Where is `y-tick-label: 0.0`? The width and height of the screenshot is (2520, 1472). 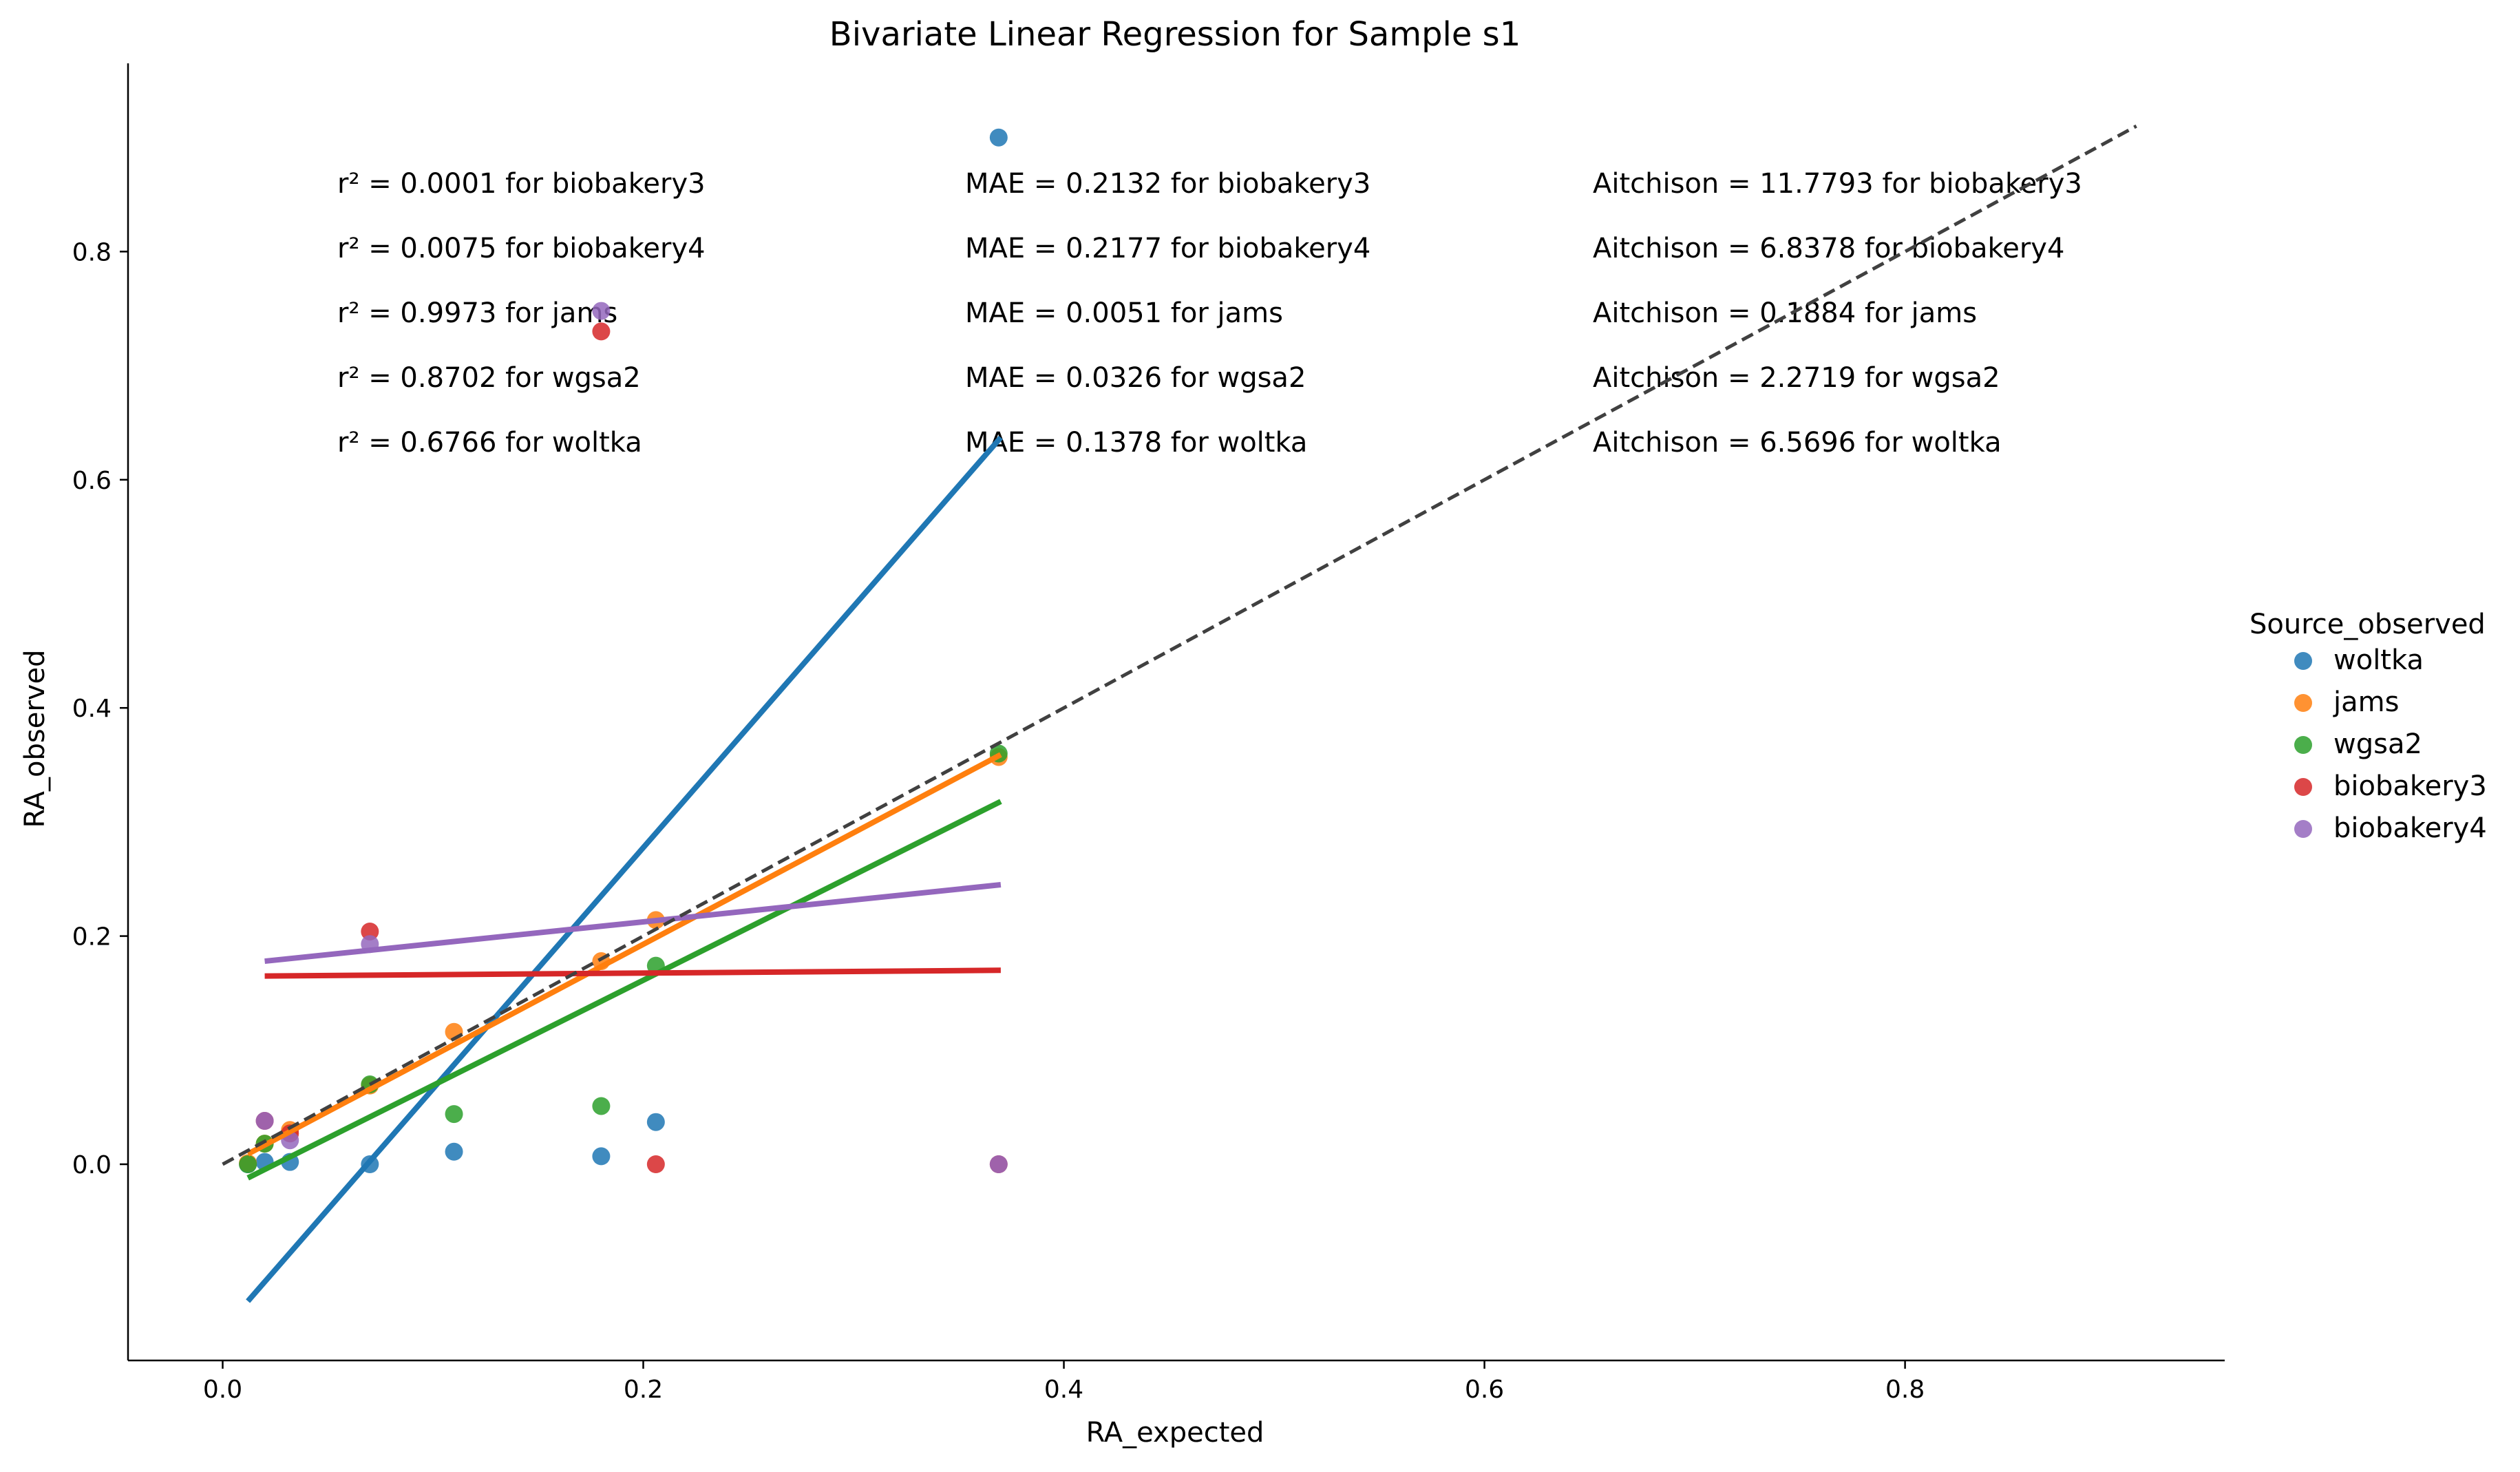
y-tick-label: 0.0 is located at coordinates (92, 1165).